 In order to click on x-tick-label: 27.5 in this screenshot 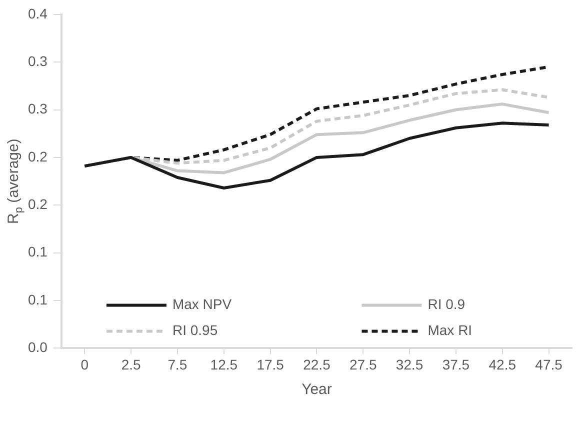, I will do `click(363, 364)`.